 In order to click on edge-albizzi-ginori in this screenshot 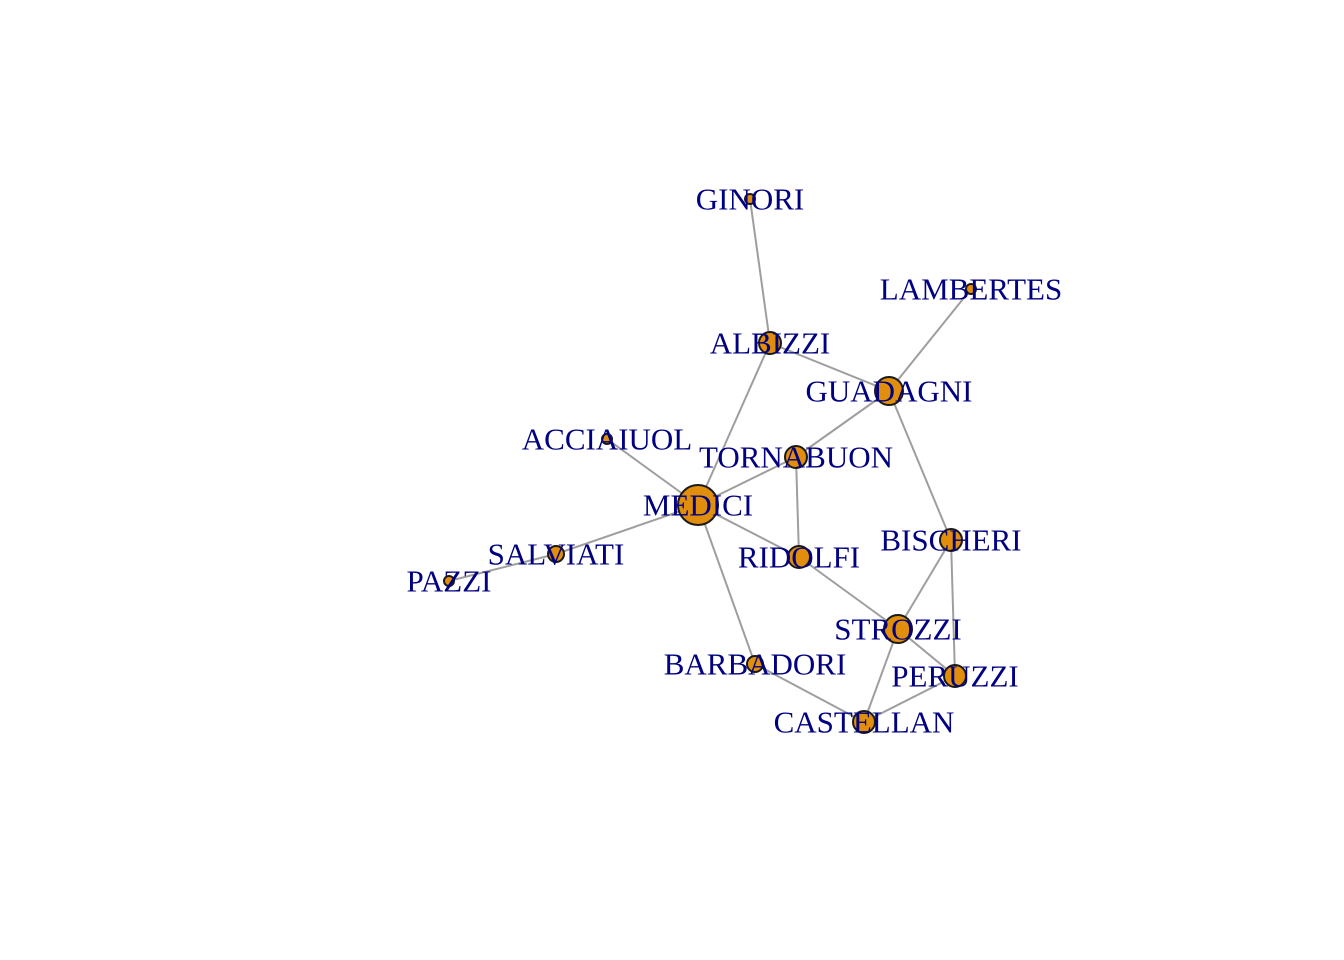, I will do `click(760, 271)`.